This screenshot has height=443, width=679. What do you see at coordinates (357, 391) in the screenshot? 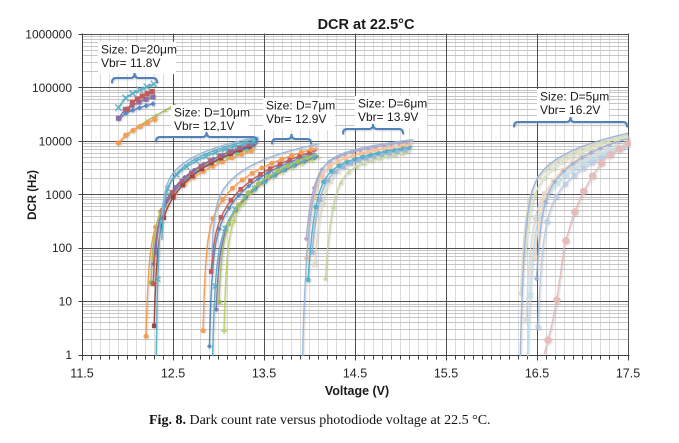
I see `svg-text: Voltage (V)` at bounding box center [357, 391].